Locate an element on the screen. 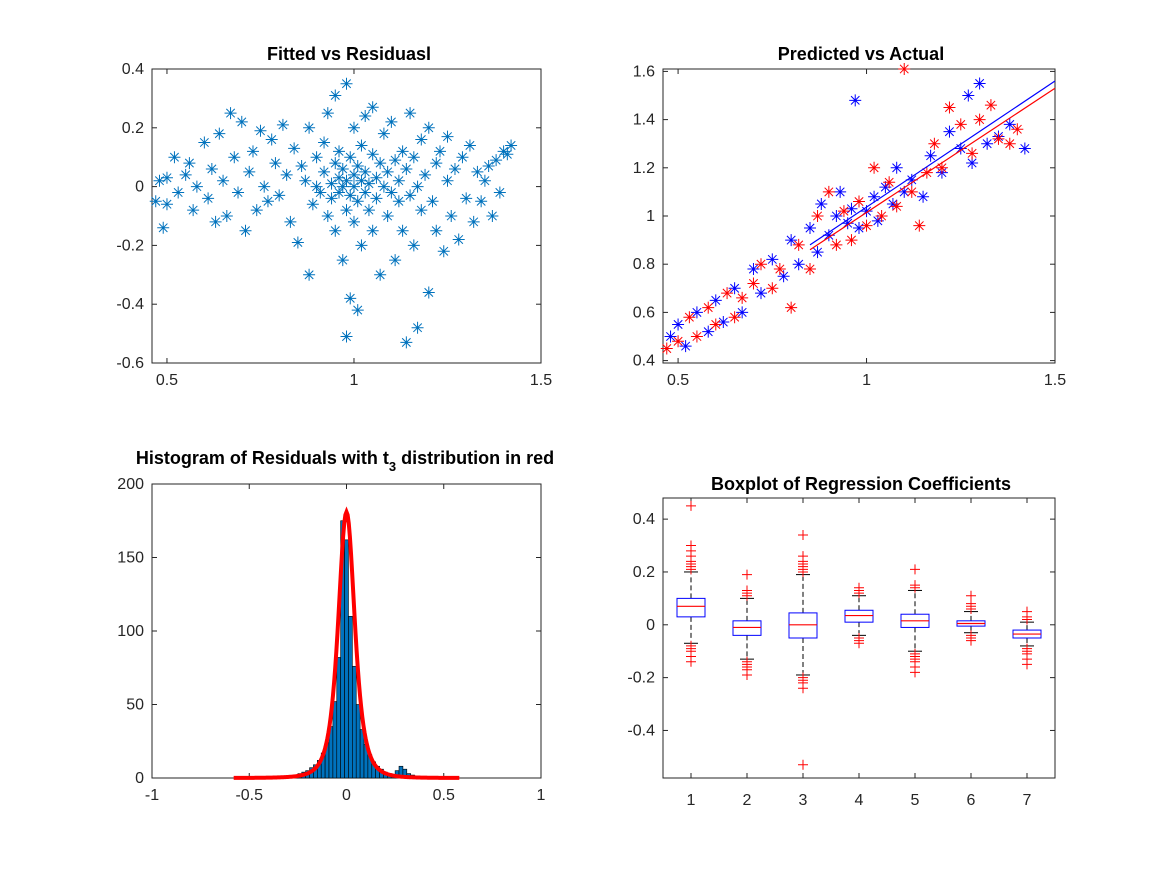 This screenshot has height=875, width=1167. x-tick-label: 3 is located at coordinates (803, 800).